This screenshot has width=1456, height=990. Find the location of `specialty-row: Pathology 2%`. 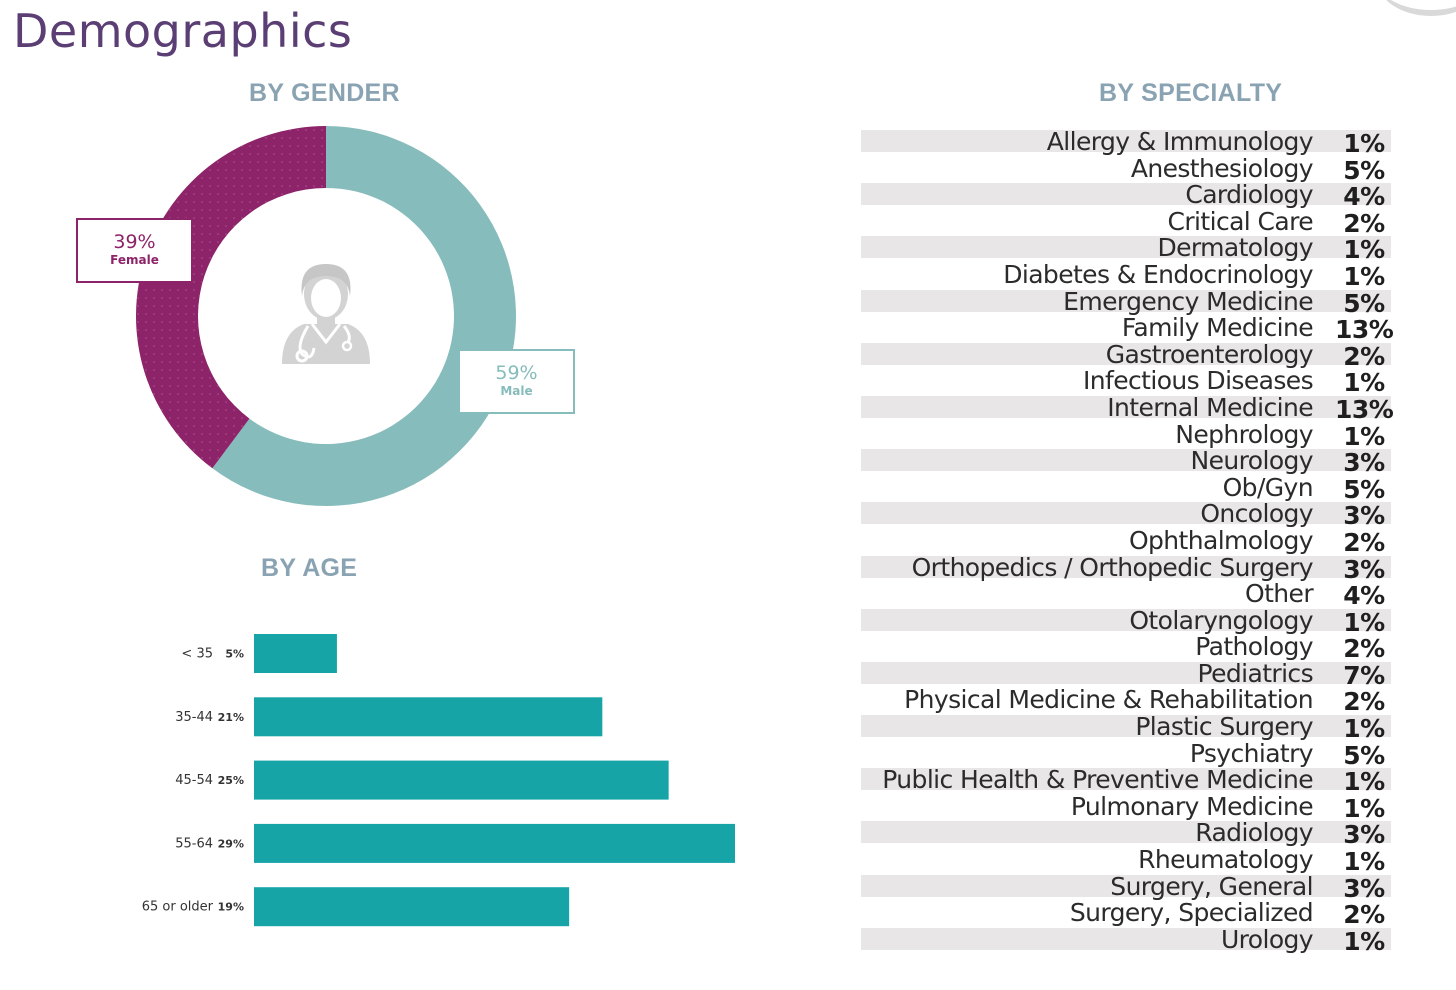

specialty-row: Pathology 2% is located at coordinates (1141, 648).